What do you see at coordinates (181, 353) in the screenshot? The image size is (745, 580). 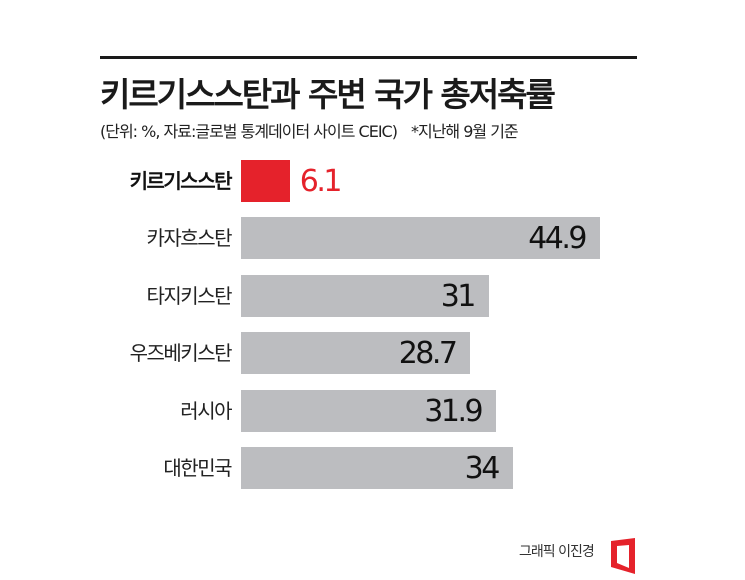 I see `category-label: 우즈베키스탄` at bounding box center [181, 353].